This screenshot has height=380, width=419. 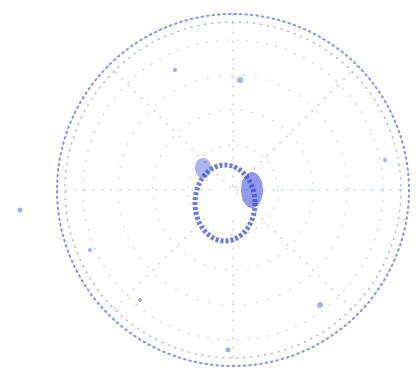 What do you see at coordinates (222, 205) in the screenshot?
I see `cluster-hole` at bounding box center [222, 205].